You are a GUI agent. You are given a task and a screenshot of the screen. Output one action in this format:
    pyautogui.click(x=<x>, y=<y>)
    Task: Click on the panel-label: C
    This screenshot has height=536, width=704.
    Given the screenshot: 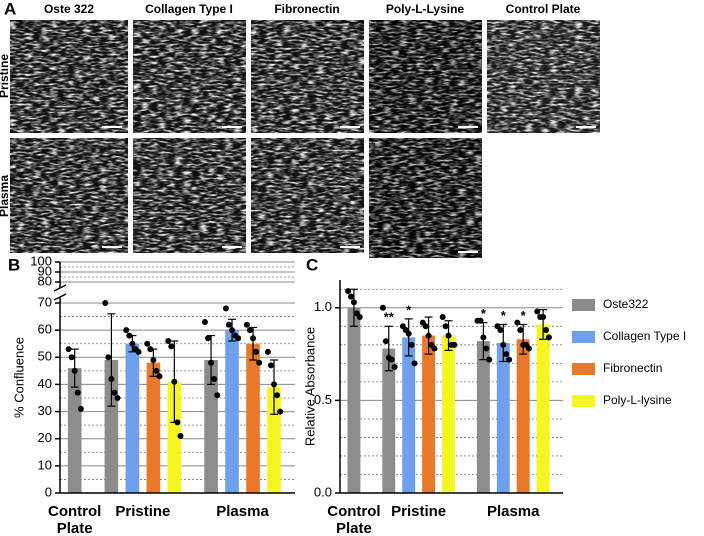 What is the action you would take?
    pyautogui.click(x=312, y=264)
    